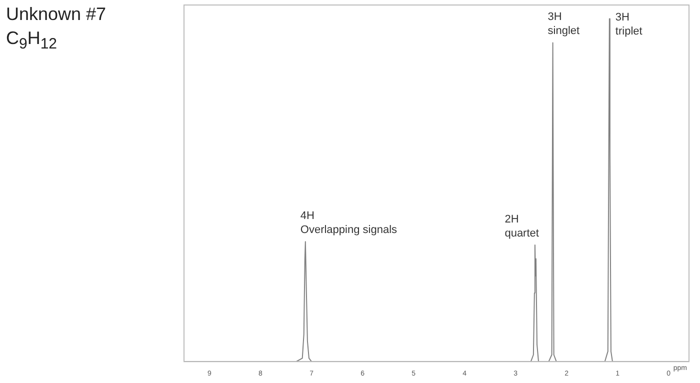 The height and width of the screenshot is (383, 700). Describe the element at coordinates (628, 25) in the screenshot. I see `annotation: 3H triplet` at that location.